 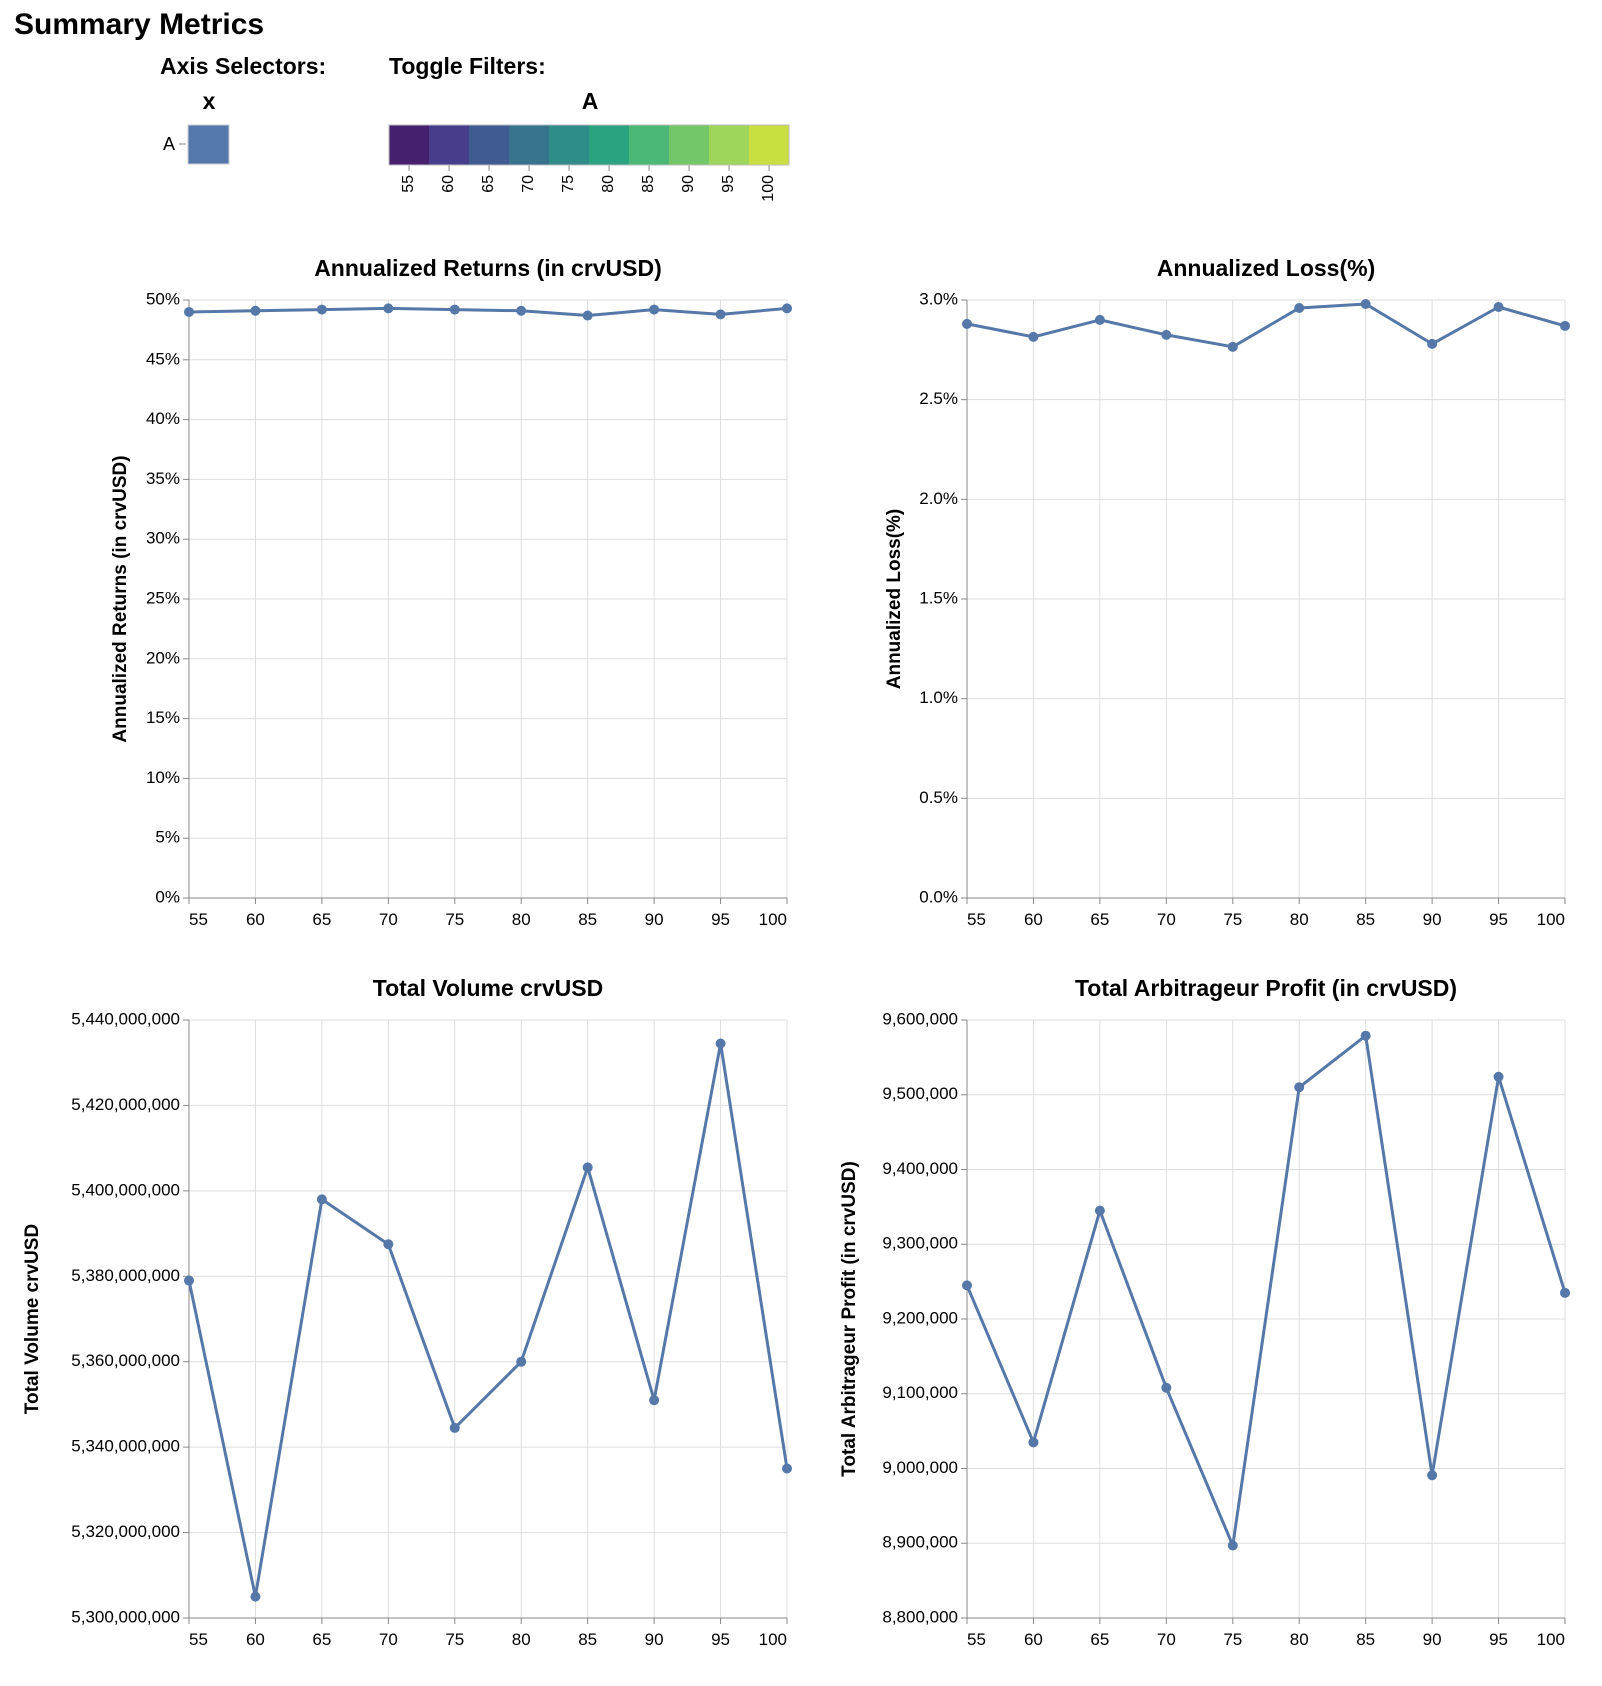 I want to click on axis-row-label: A, so click(x=169, y=144).